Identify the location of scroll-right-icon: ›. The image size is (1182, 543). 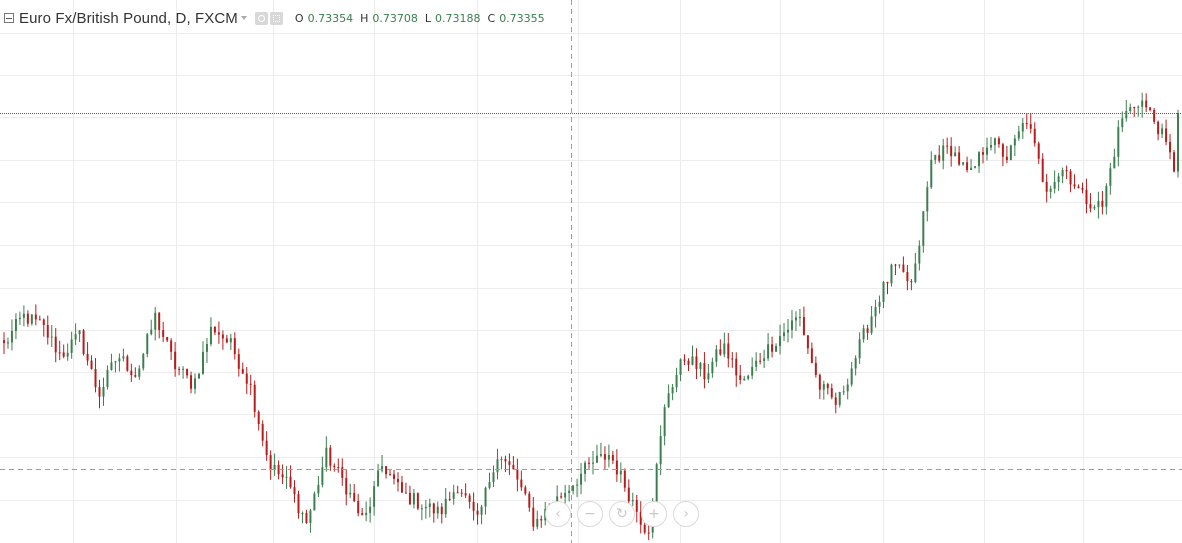
(686, 514).